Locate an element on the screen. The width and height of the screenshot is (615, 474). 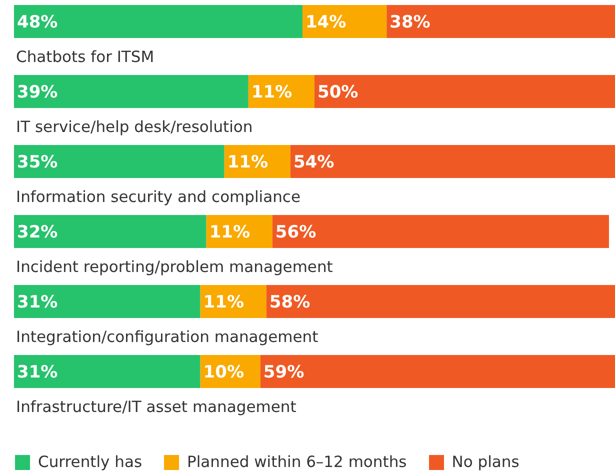
data-label: 58% is located at coordinates (289, 302).